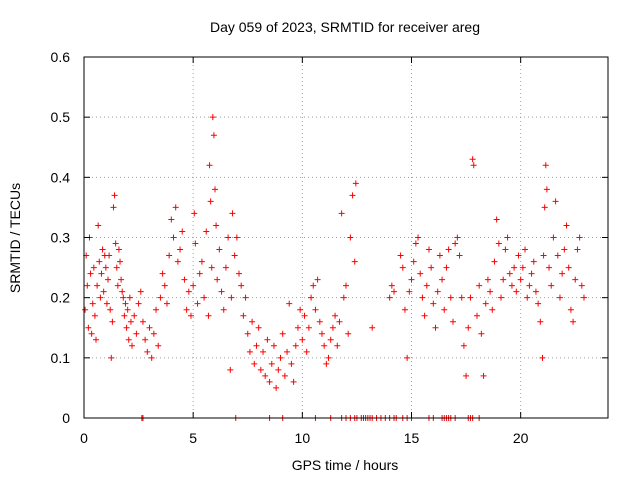  I want to click on y-tick-label: 0.5, so click(61, 117).